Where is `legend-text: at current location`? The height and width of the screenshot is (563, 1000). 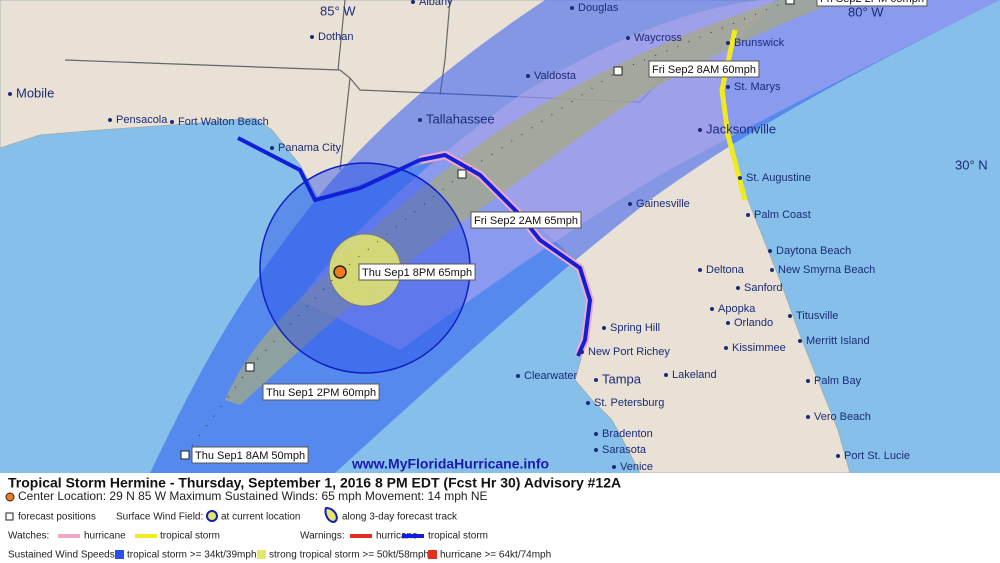 legend-text: at current location is located at coordinates (261, 517).